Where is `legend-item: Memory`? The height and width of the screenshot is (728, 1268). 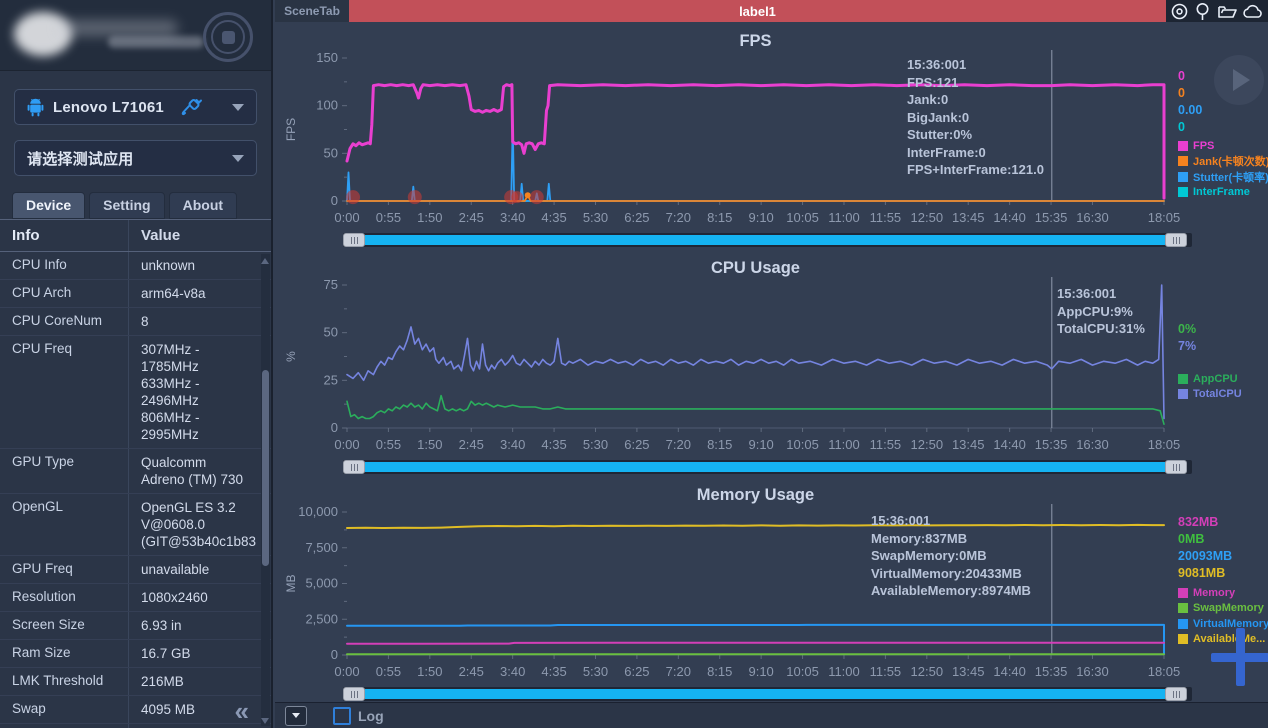 legend-item: Memory is located at coordinates (1223, 593).